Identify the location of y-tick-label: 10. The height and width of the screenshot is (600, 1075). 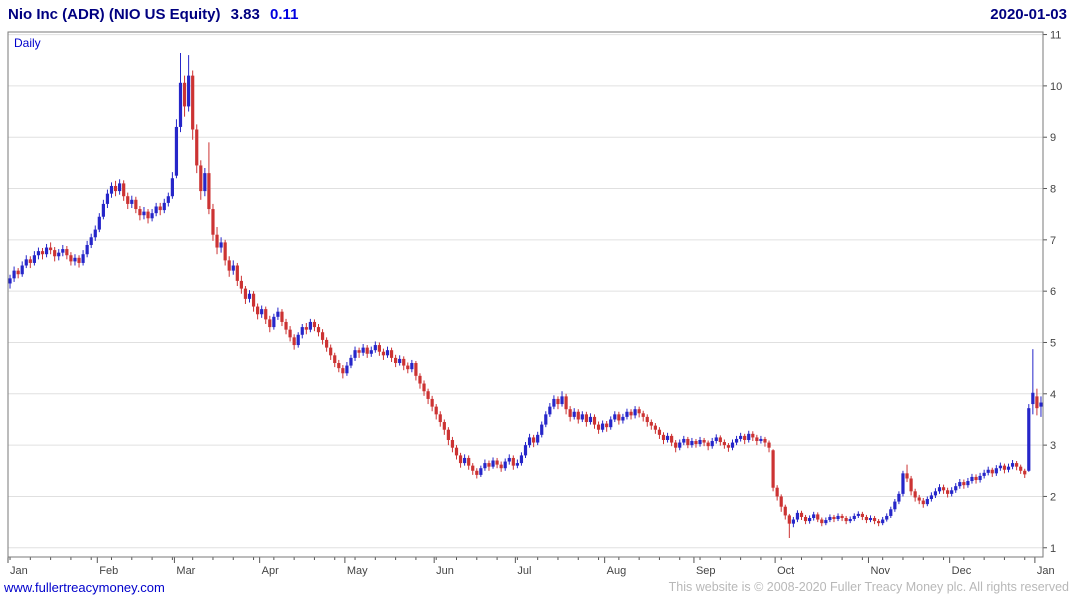
(1056, 87).